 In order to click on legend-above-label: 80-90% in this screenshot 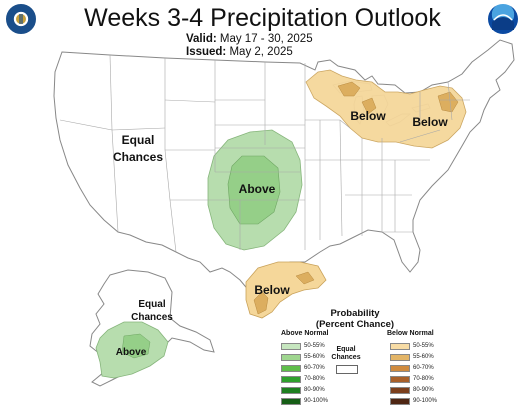, I will do `click(314, 390)`.